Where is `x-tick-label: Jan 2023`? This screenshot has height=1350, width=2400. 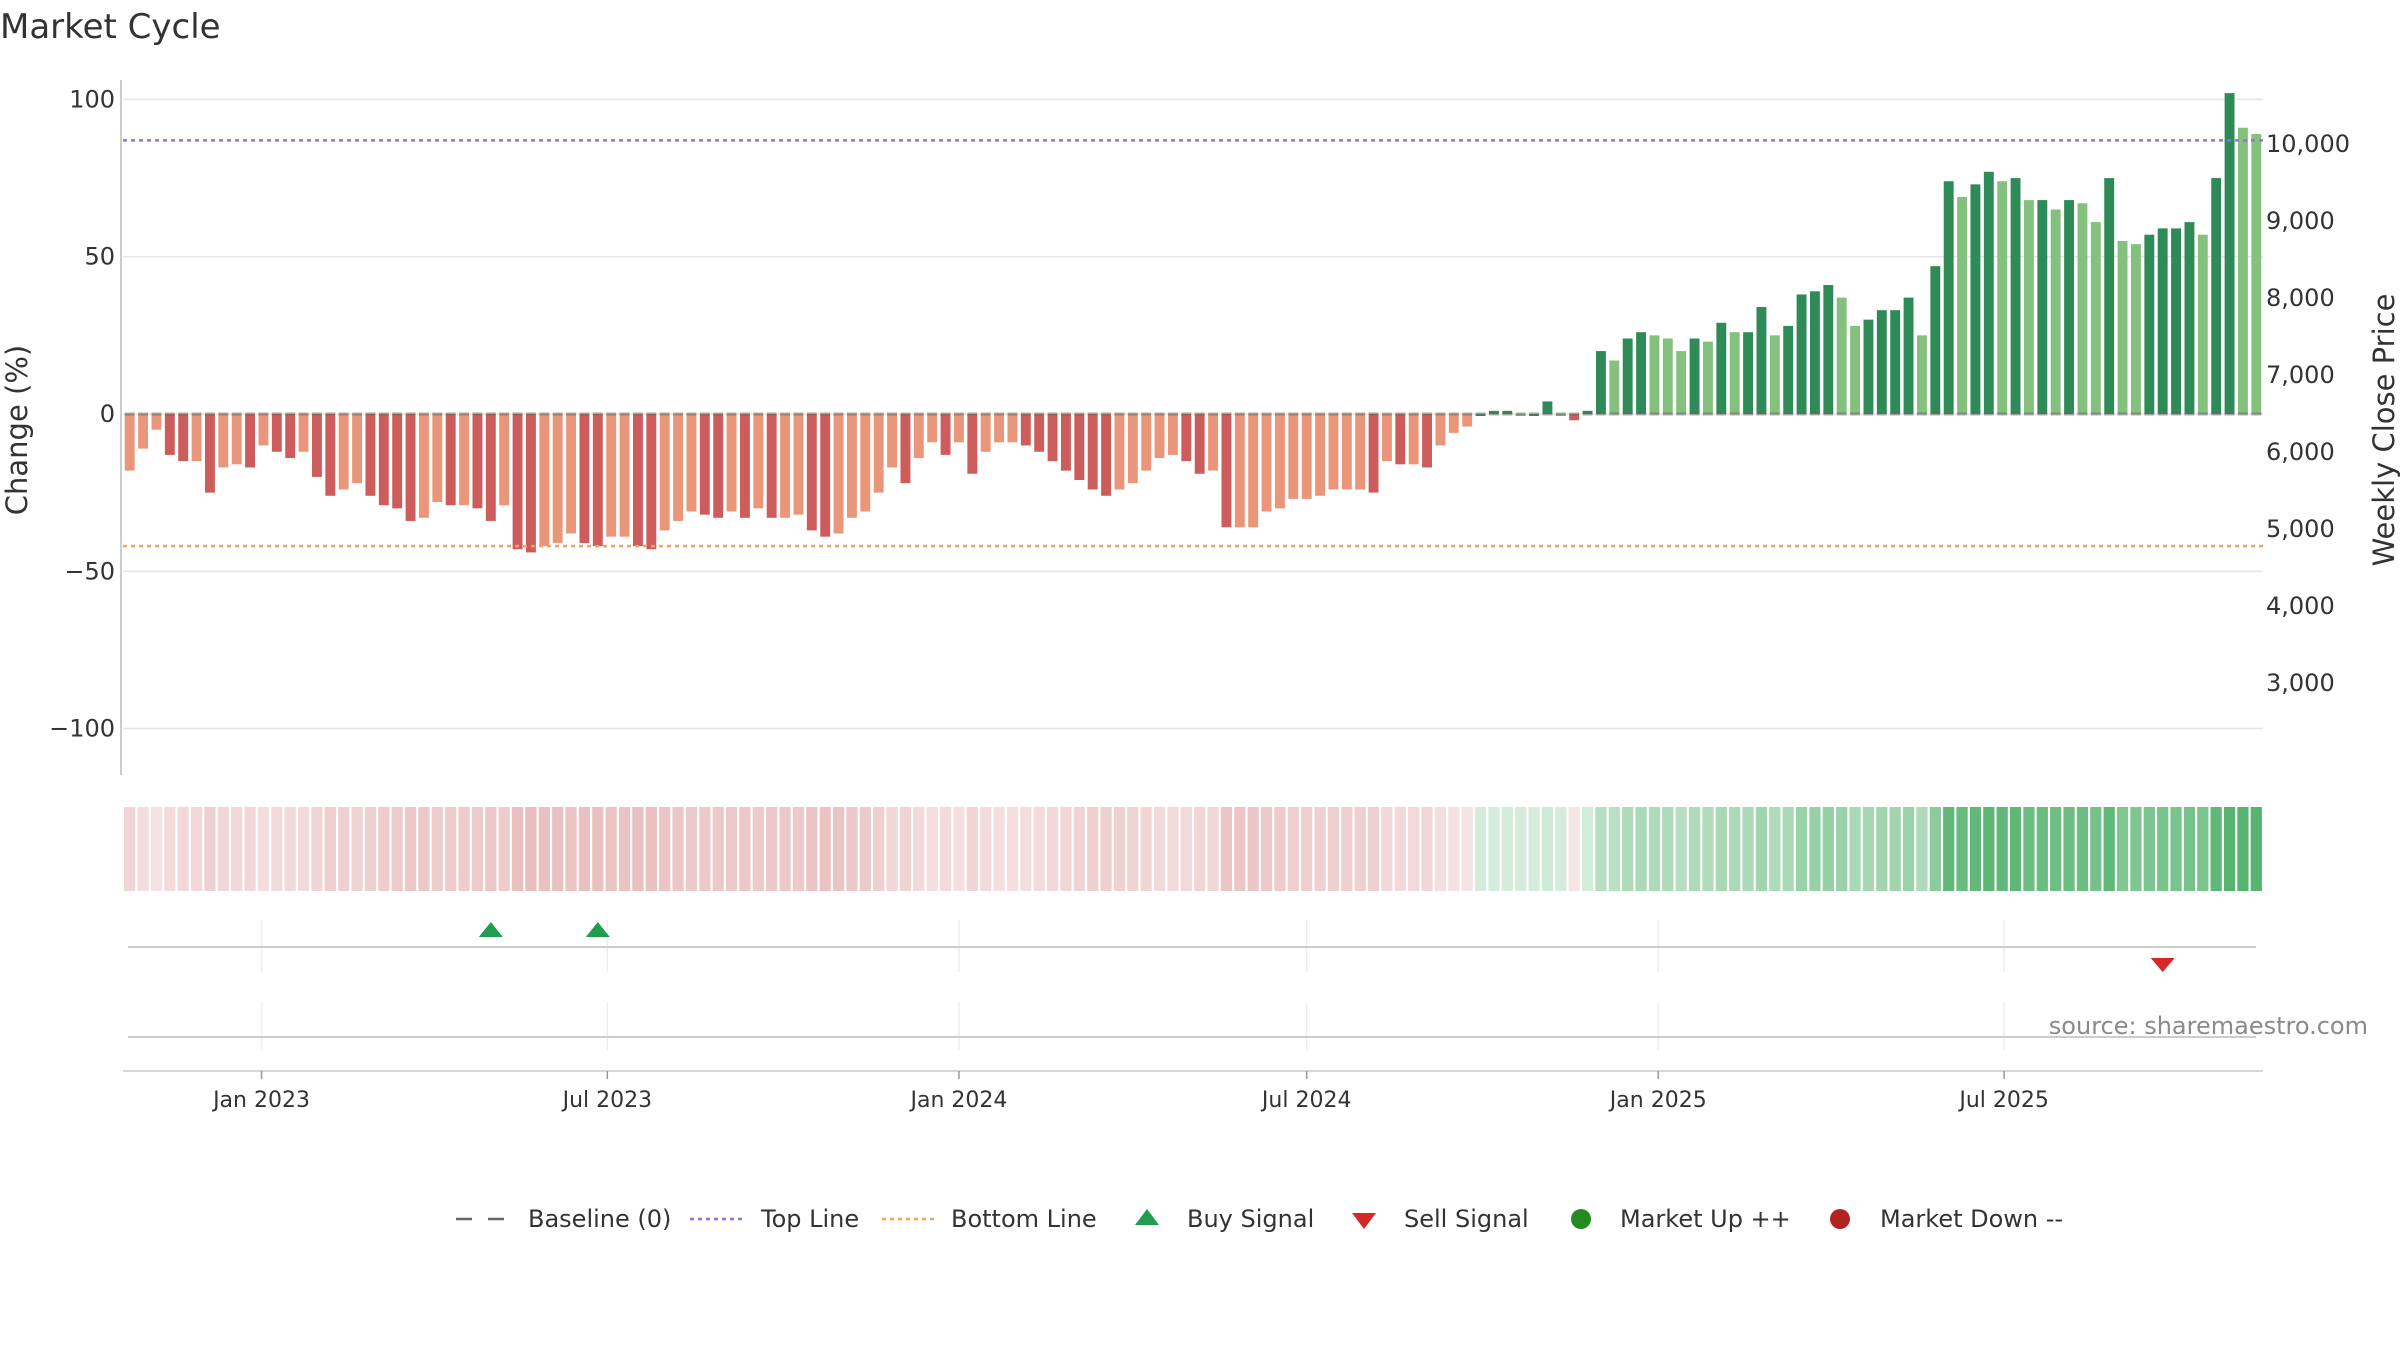 x-tick-label: Jan 2023 is located at coordinates (260, 1100).